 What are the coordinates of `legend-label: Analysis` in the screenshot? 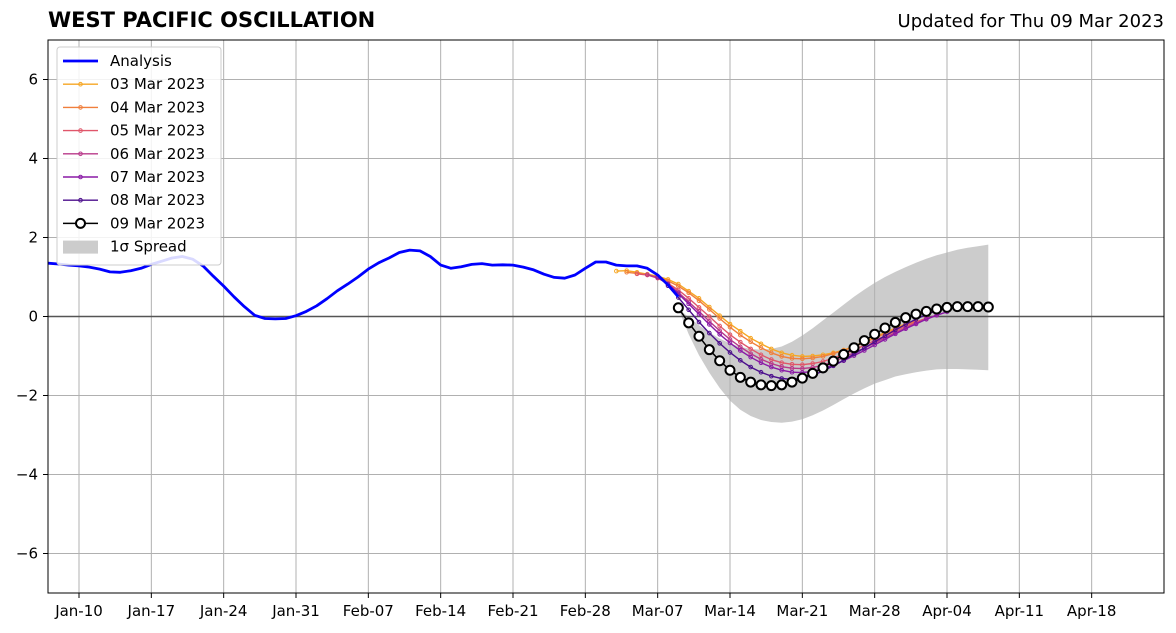 It's located at (141, 61).